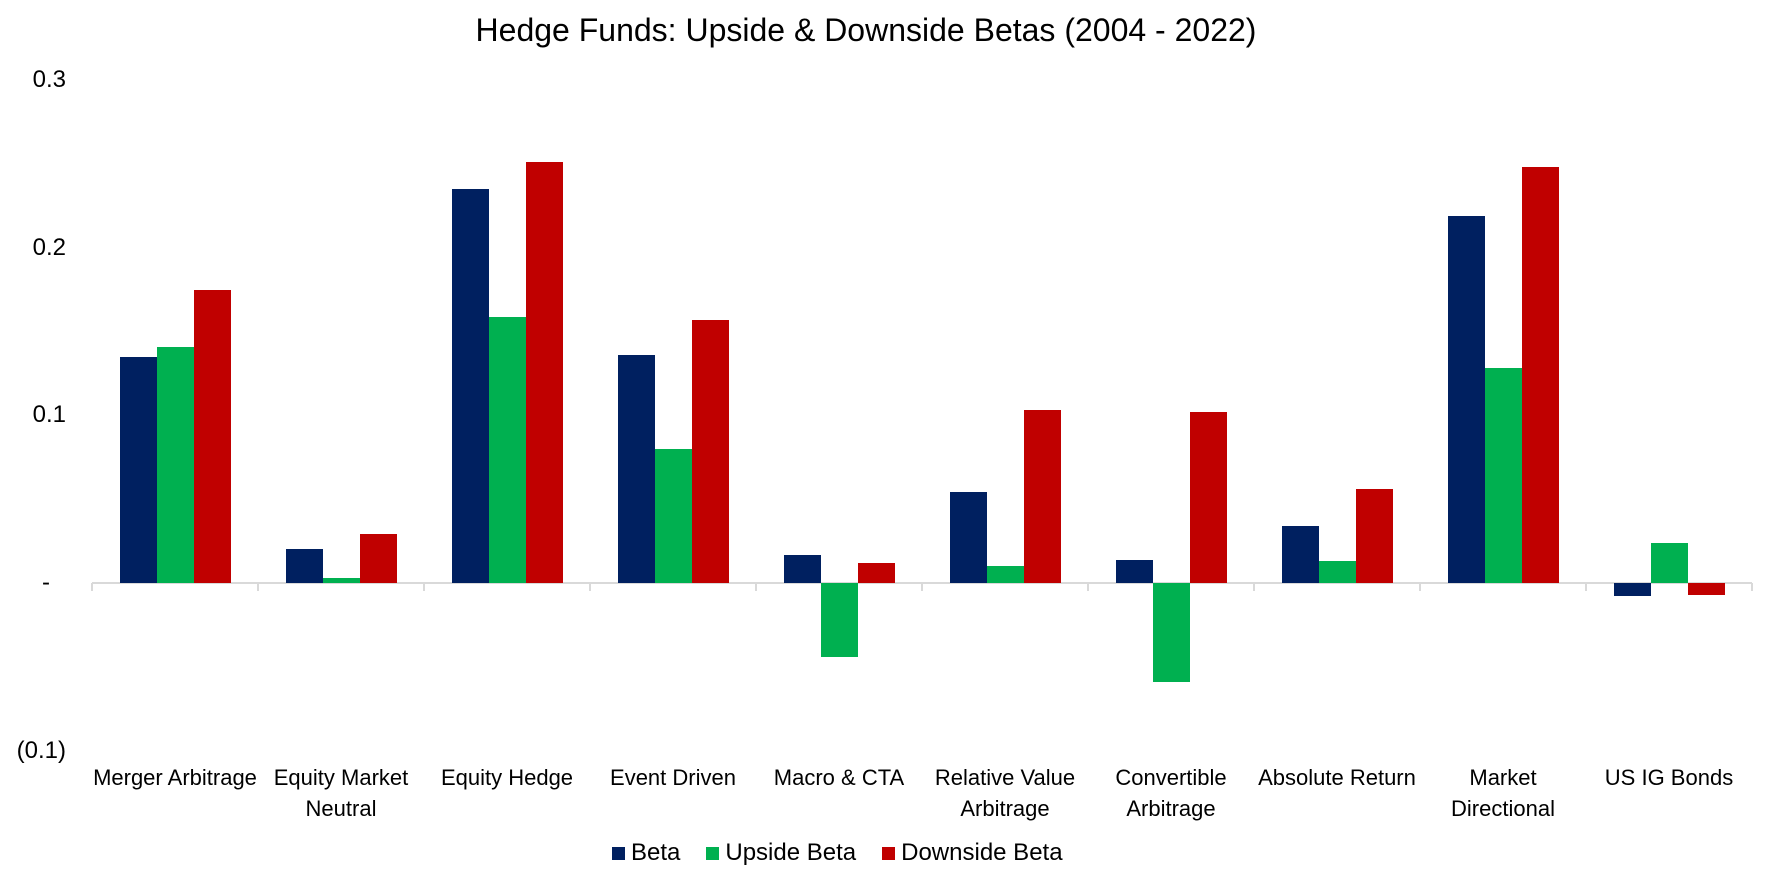 This screenshot has width=1772, height=885. Describe the element at coordinates (1669, 562) in the screenshot. I see `bar-upside-beta-us-ig-bonds` at that location.